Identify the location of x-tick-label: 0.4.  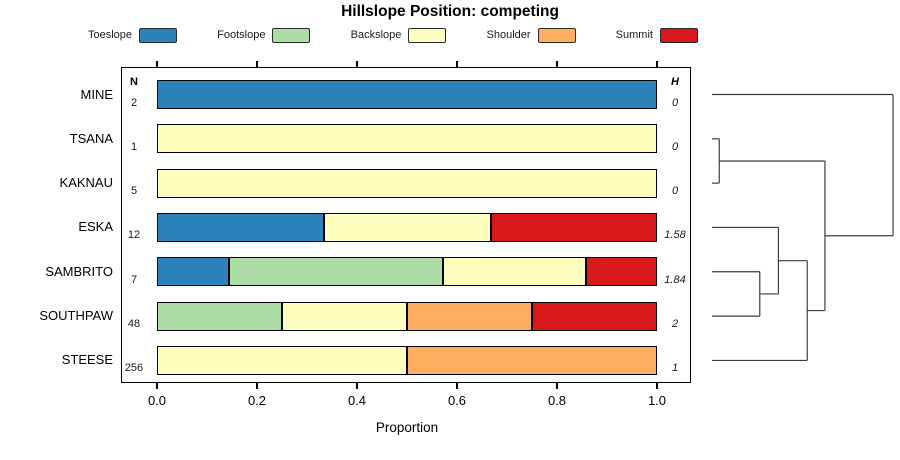
(357, 400).